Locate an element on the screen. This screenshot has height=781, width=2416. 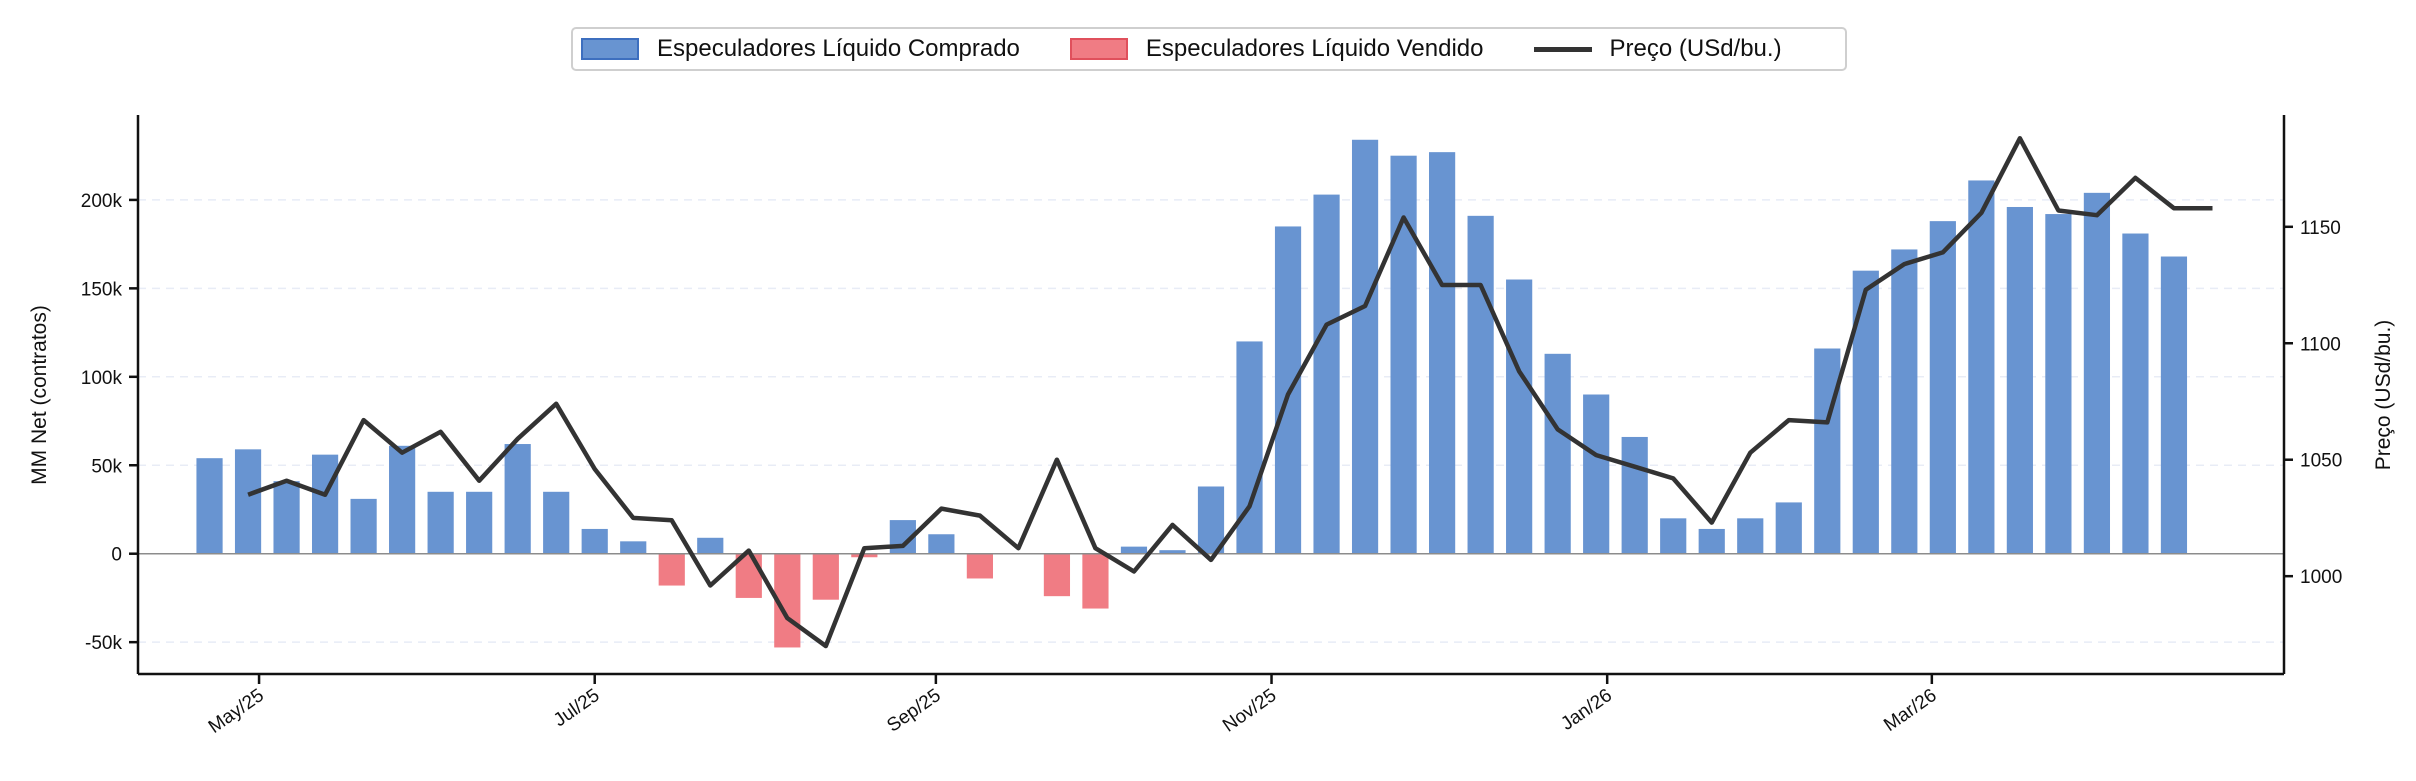
legend-item-short: Especuladores Líquido Vendido is located at coordinates (1276, 49).